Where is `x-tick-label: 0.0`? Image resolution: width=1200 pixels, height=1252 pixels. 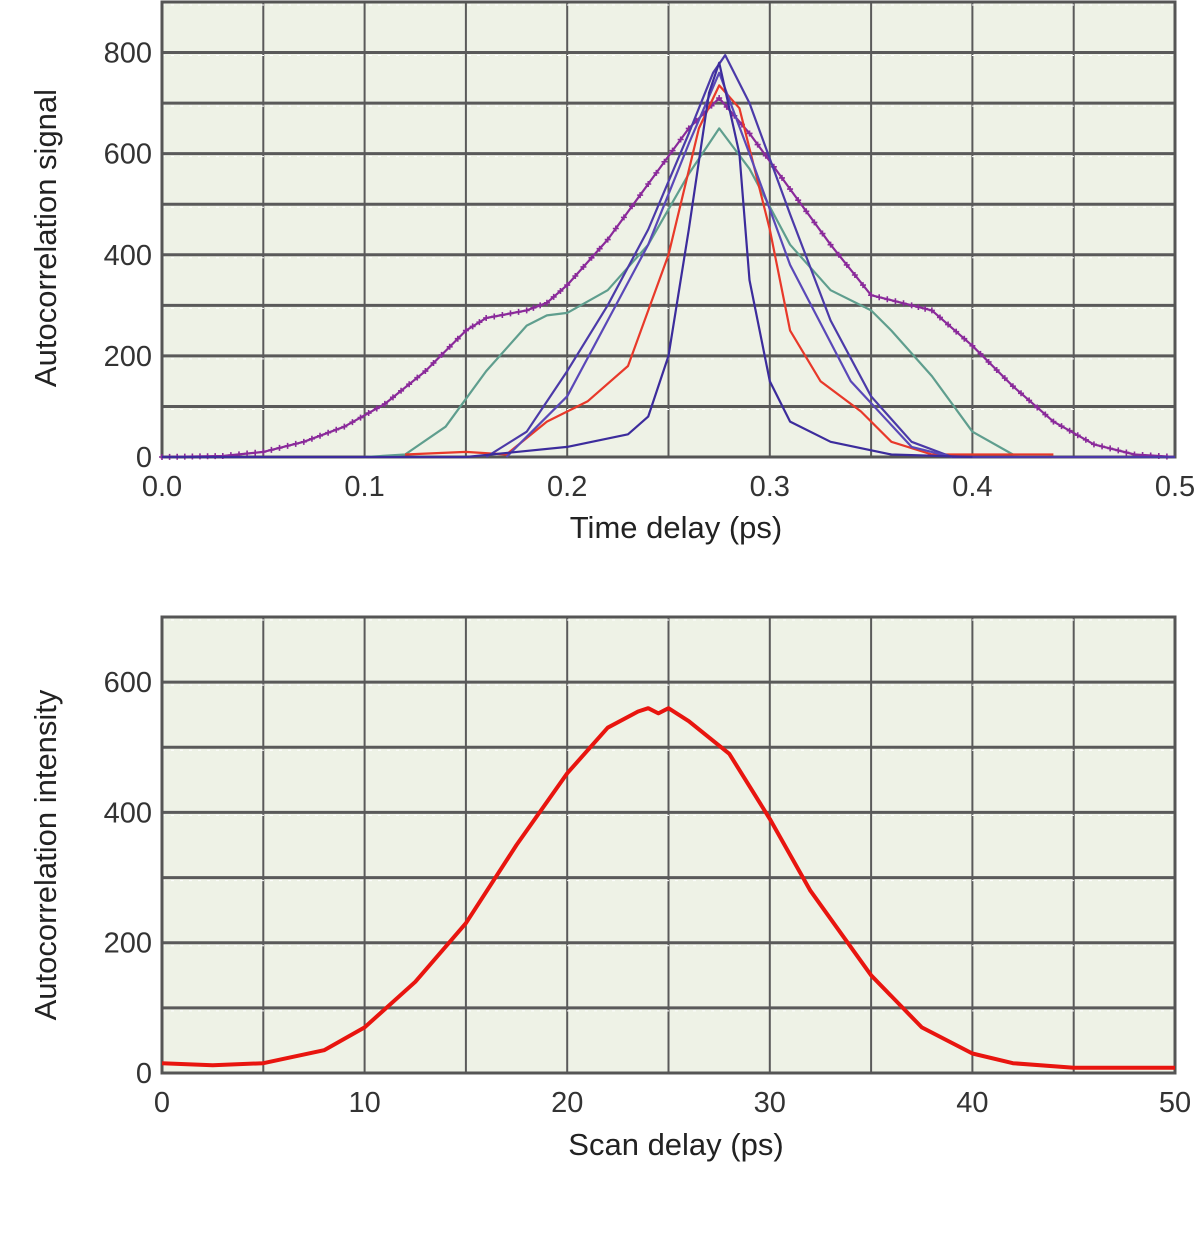 x-tick-label: 0.0 is located at coordinates (162, 487).